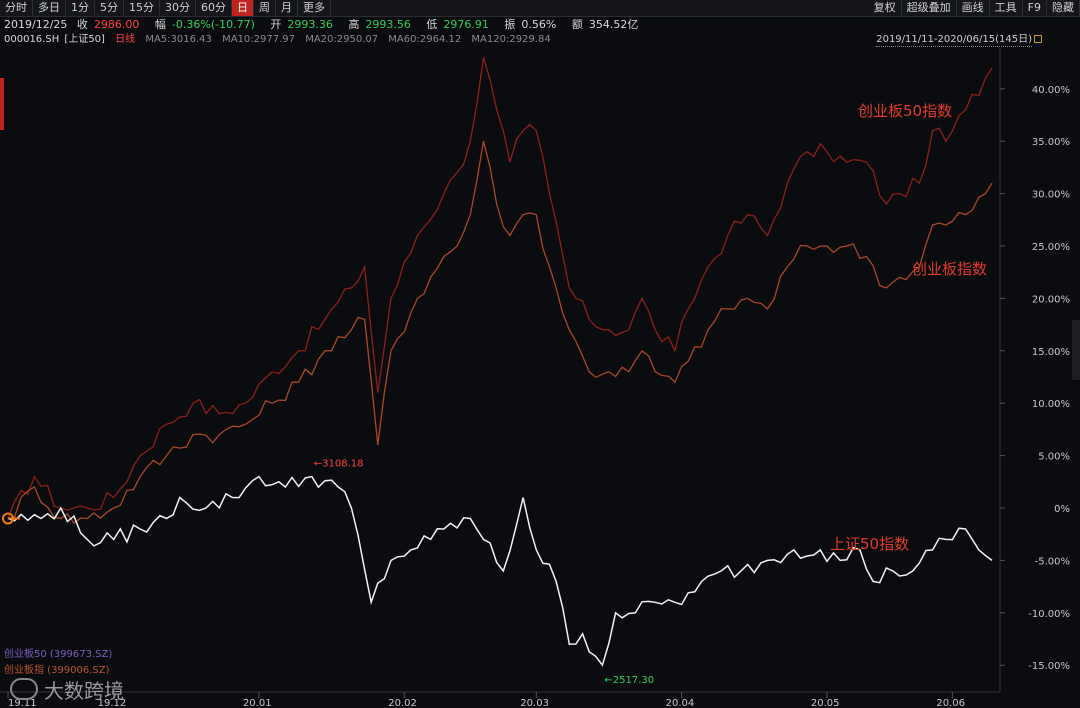 The width and height of the screenshot is (1080, 708). I want to click on high-label: 高, so click(354, 24).